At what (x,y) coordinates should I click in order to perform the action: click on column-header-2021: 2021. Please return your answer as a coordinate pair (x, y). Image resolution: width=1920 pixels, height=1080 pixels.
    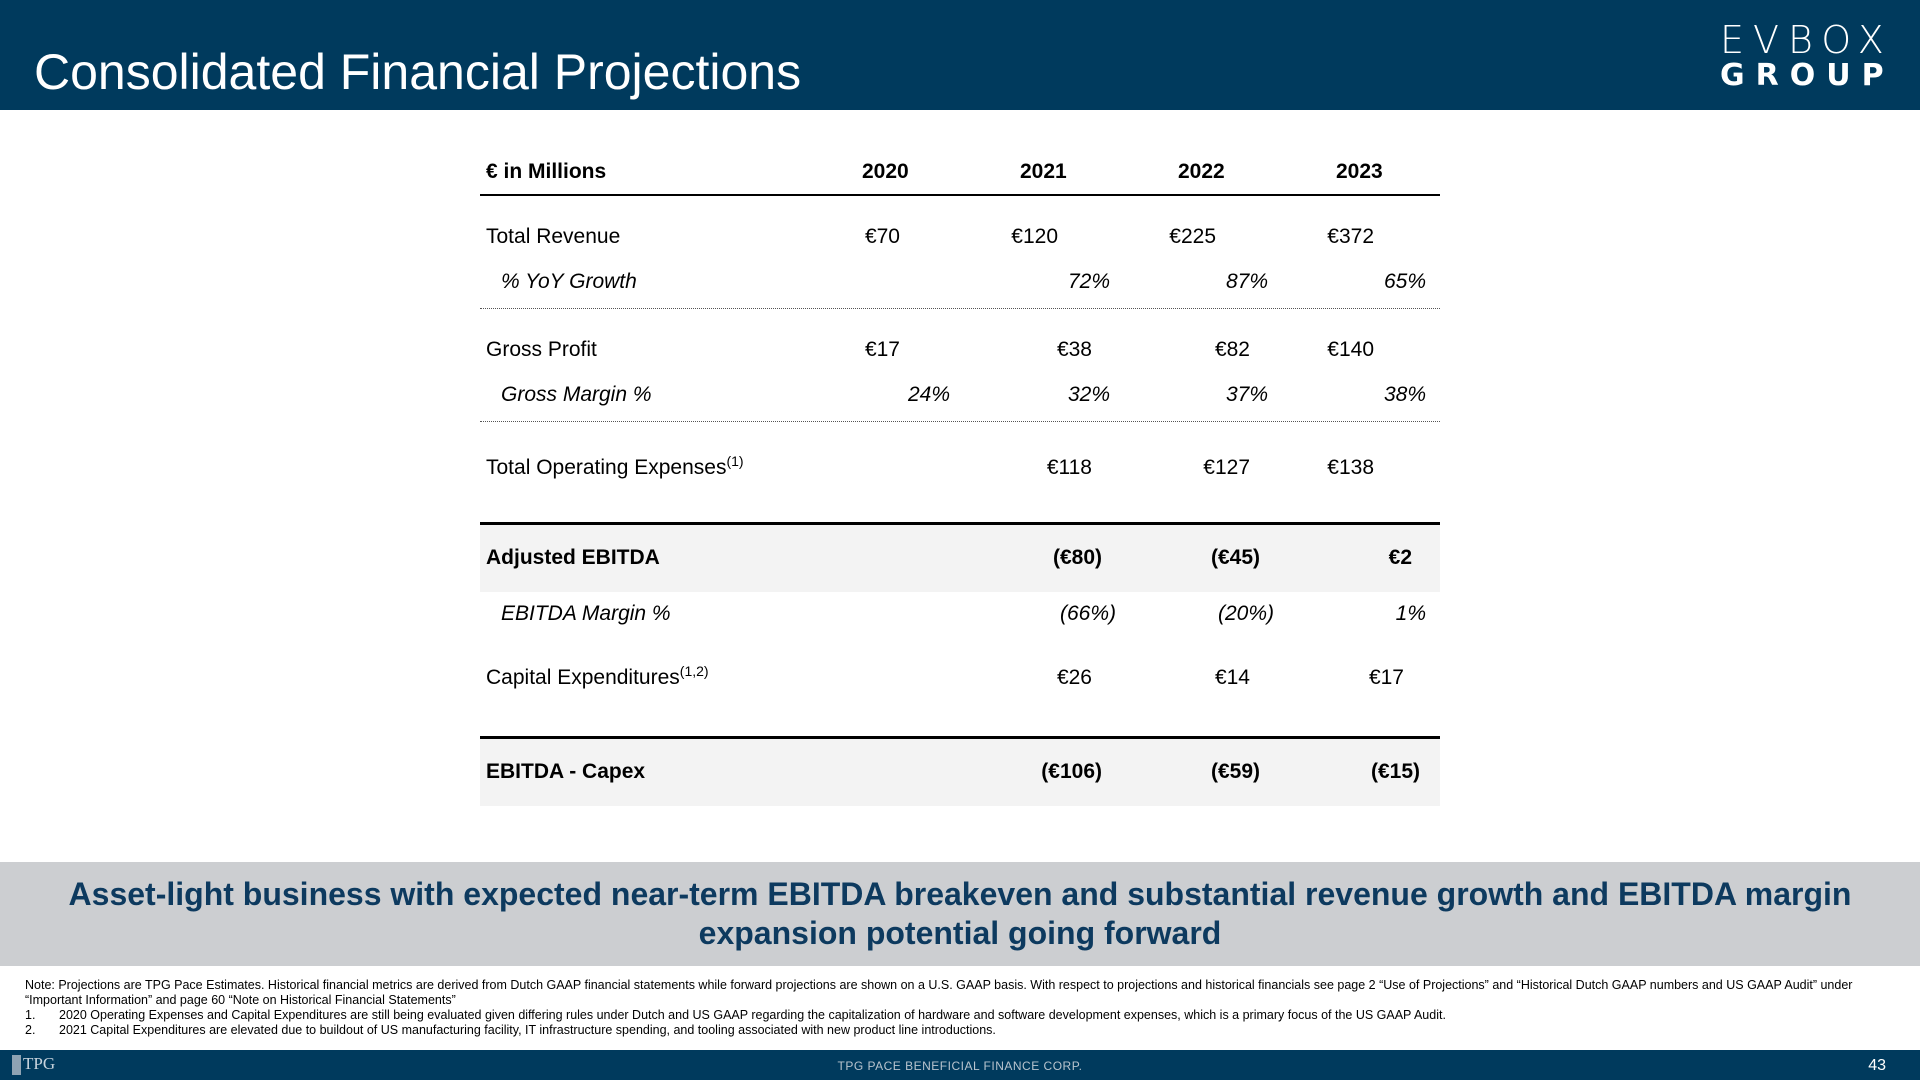
    Looking at the image, I should click on (1043, 171).